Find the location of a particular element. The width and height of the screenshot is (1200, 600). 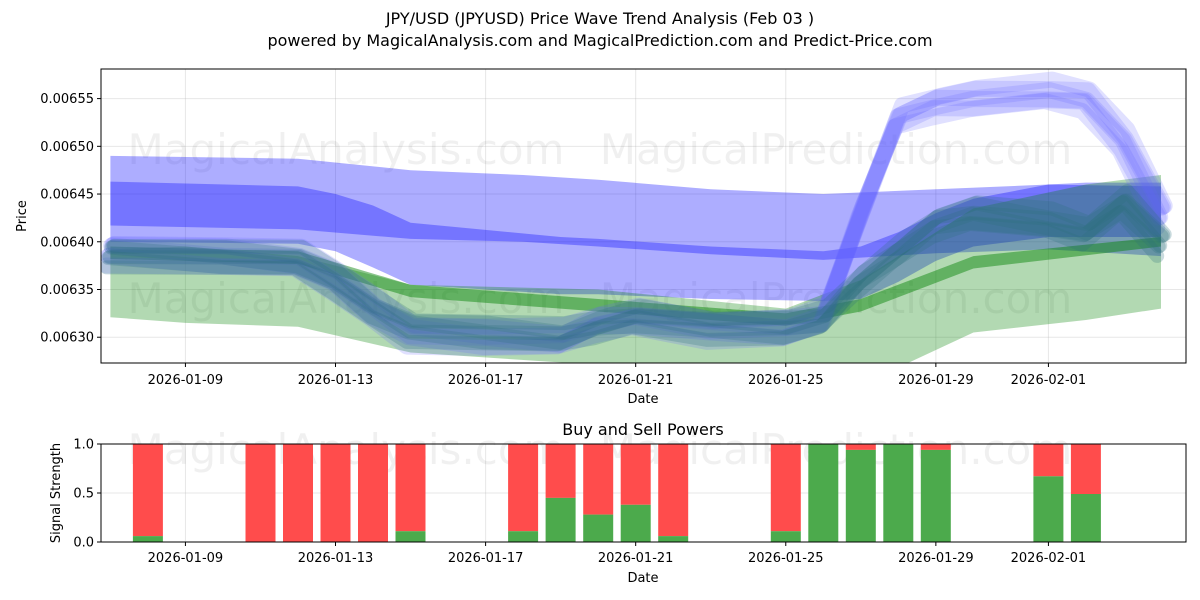

price-x-axis-label: Date is located at coordinates (642, 399).